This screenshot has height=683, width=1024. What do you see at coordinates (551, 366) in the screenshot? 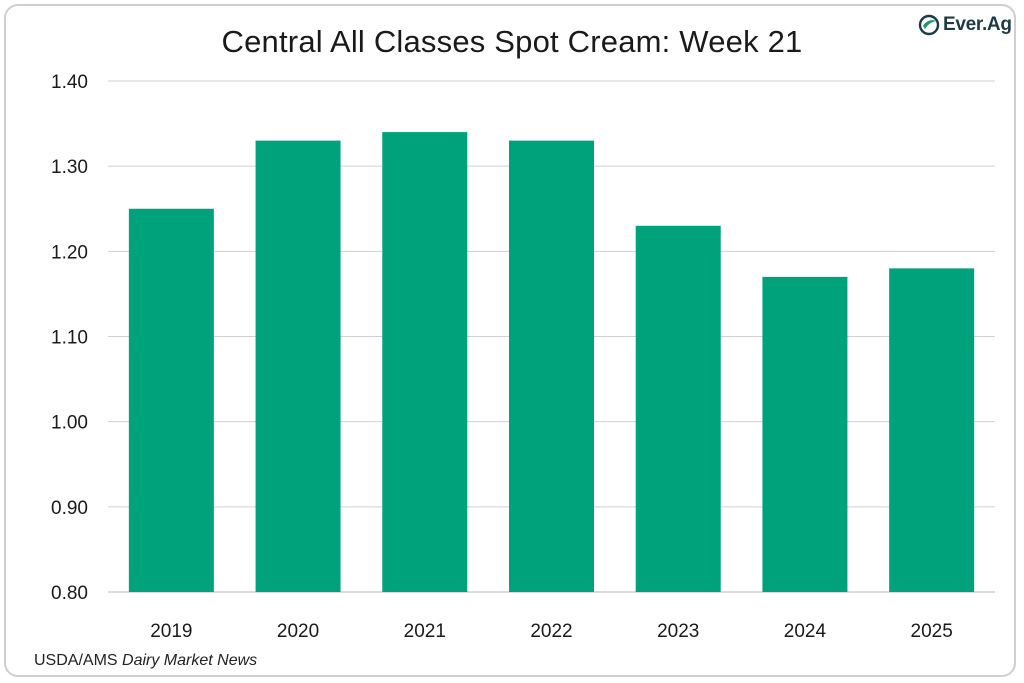
I see `bar-2022` at bounding box center [551, 366].